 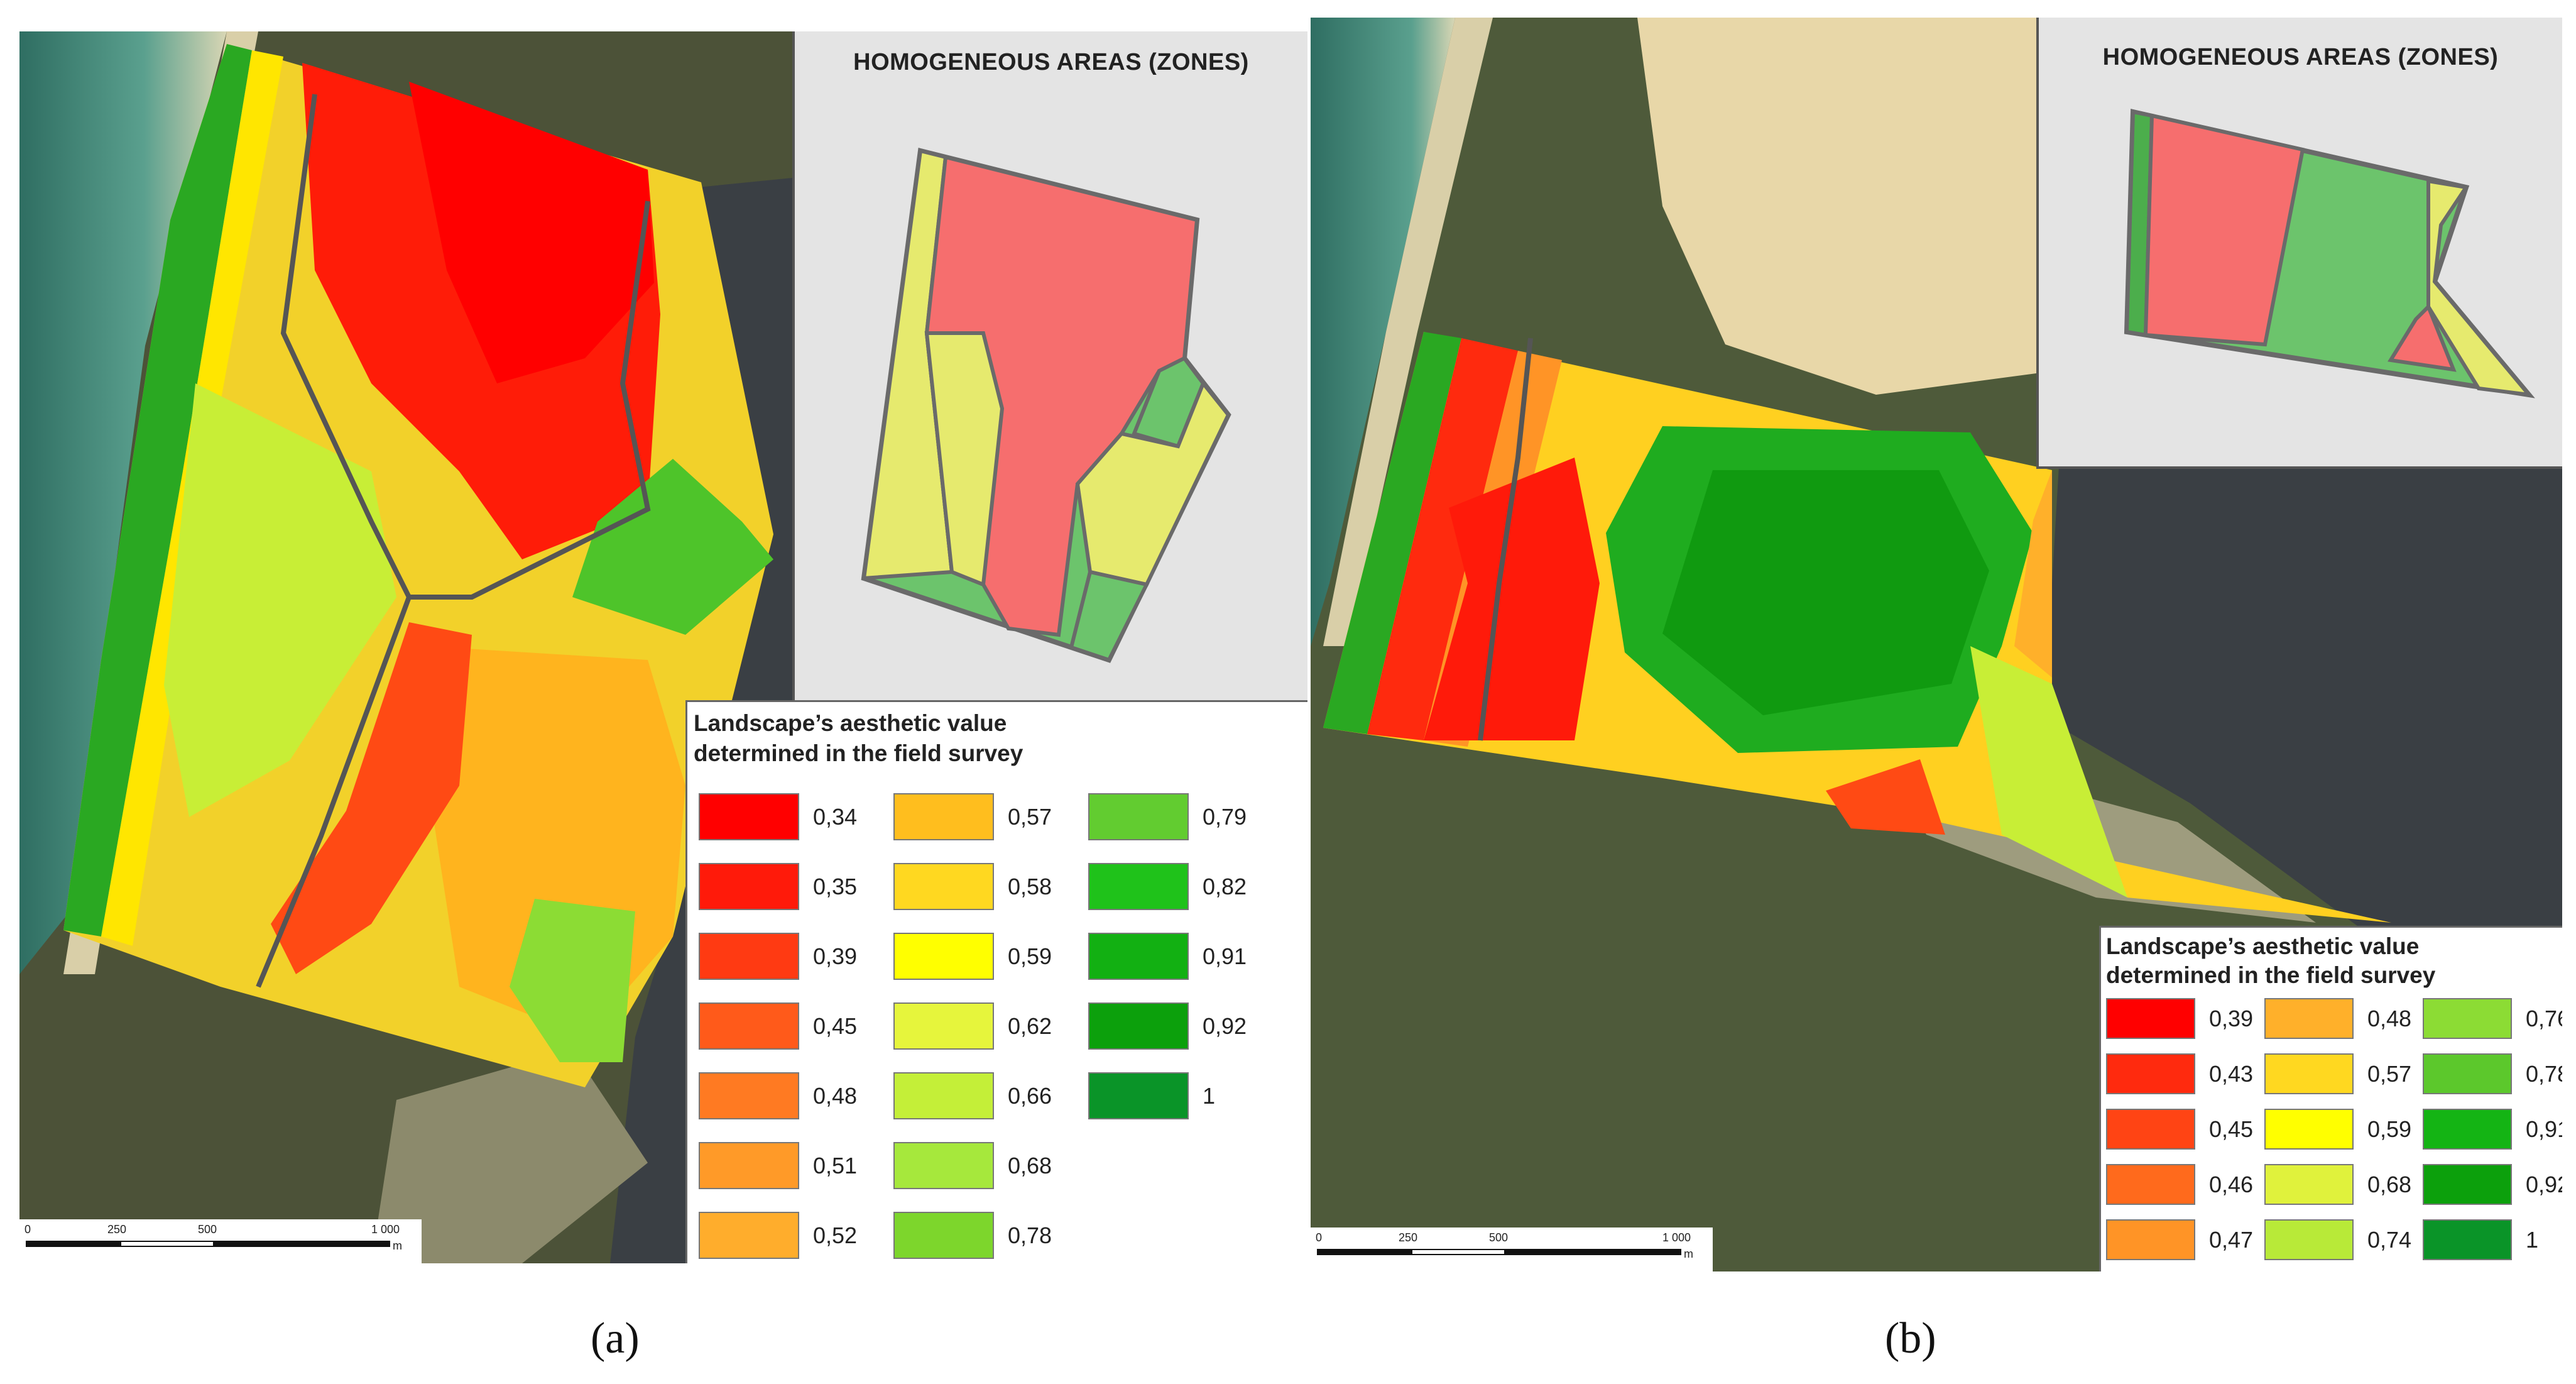 What do you see at coordinates (1110, 615) in the screenshot?
I see `zone-green-south` at bounding box center [1110, 615].